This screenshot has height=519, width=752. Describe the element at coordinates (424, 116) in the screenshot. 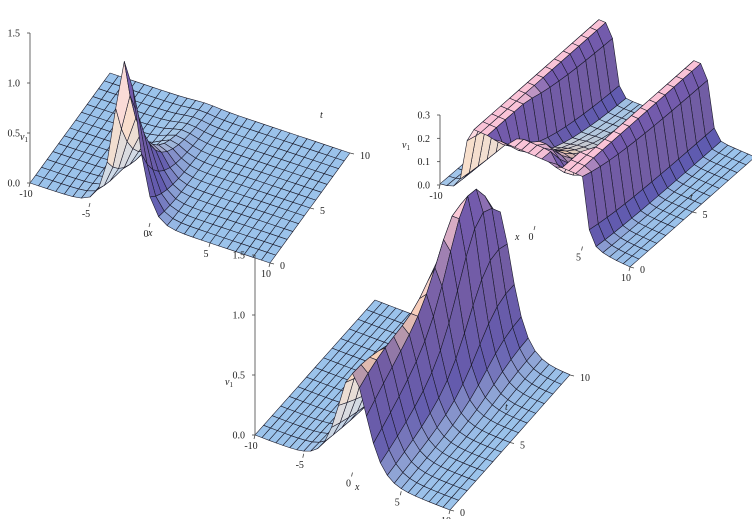

I see `z-tick-label: 0.3` at that location.